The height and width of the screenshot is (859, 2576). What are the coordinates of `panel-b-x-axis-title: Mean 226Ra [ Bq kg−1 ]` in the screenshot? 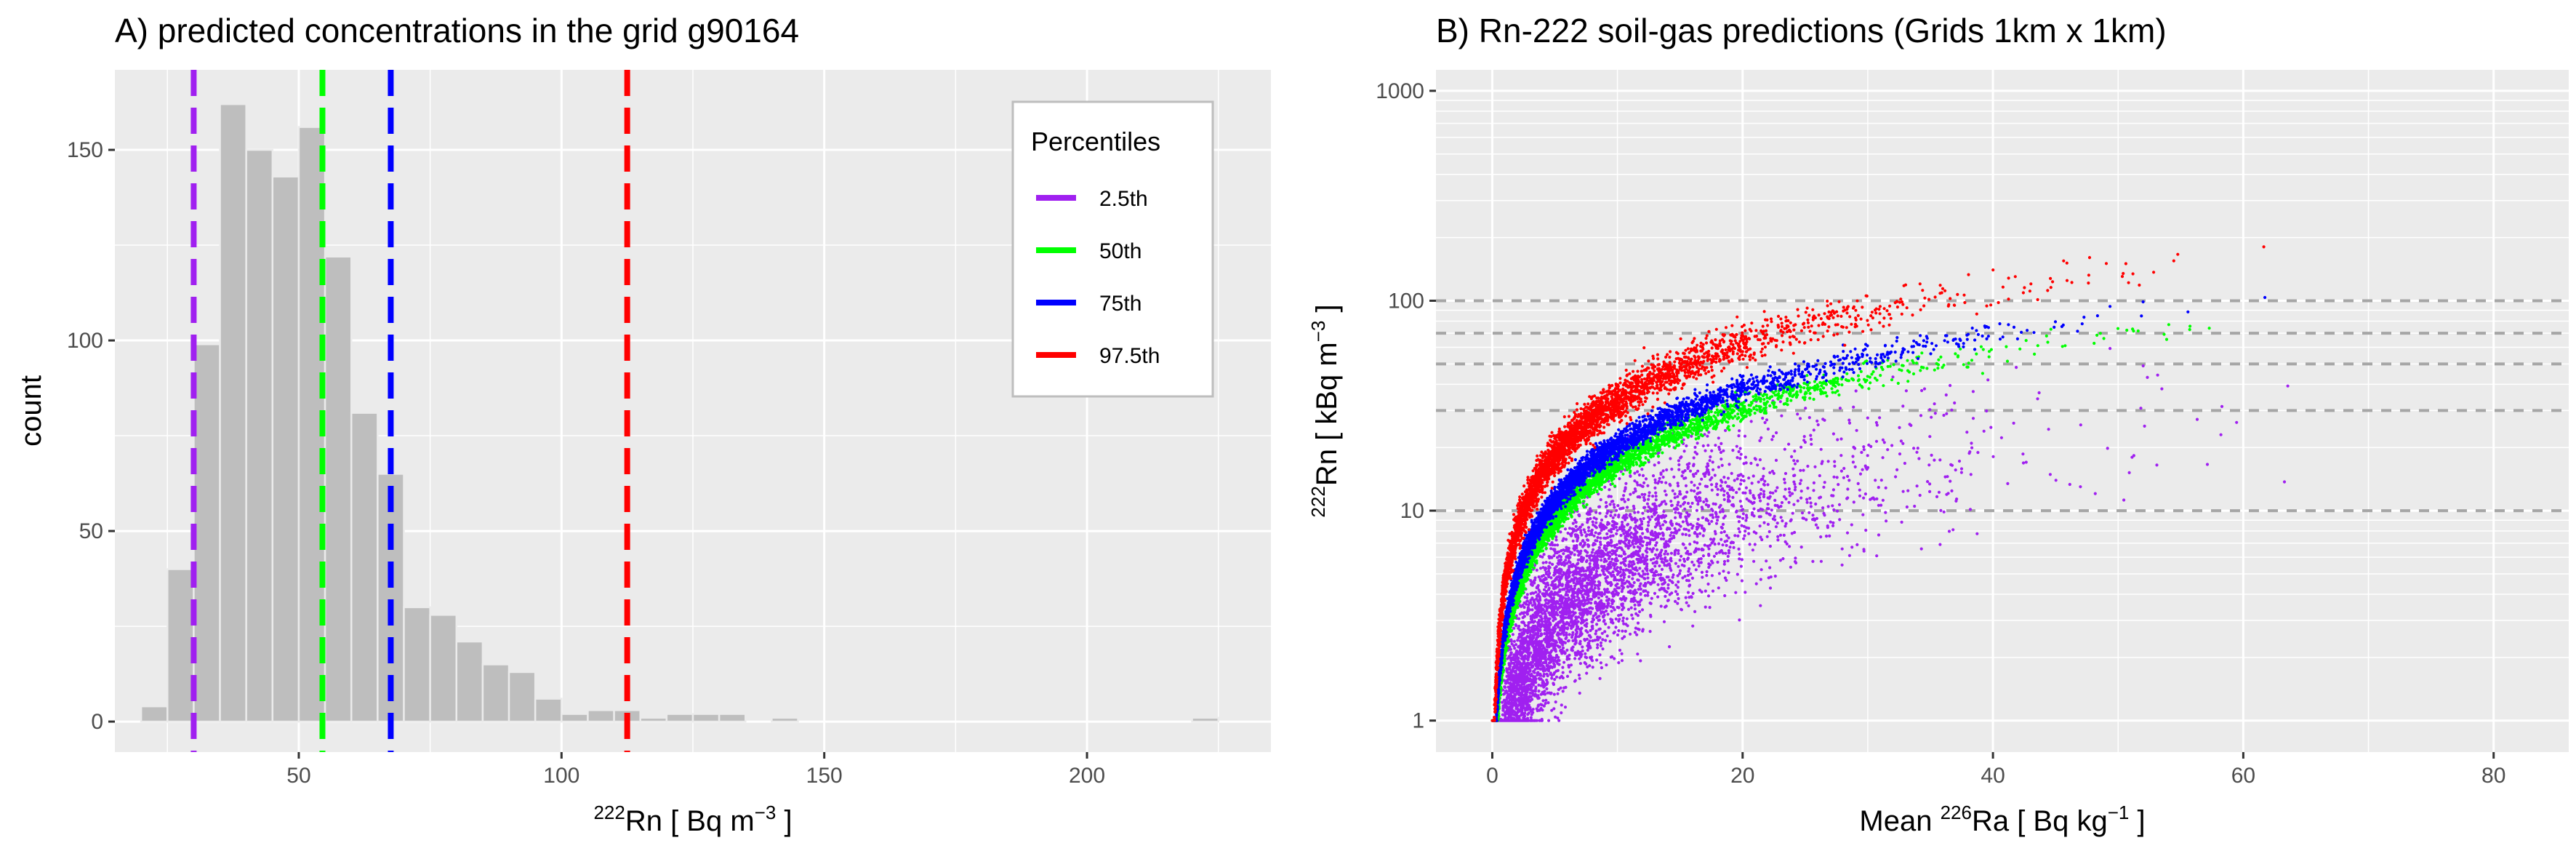 It's located at (2002, 819).